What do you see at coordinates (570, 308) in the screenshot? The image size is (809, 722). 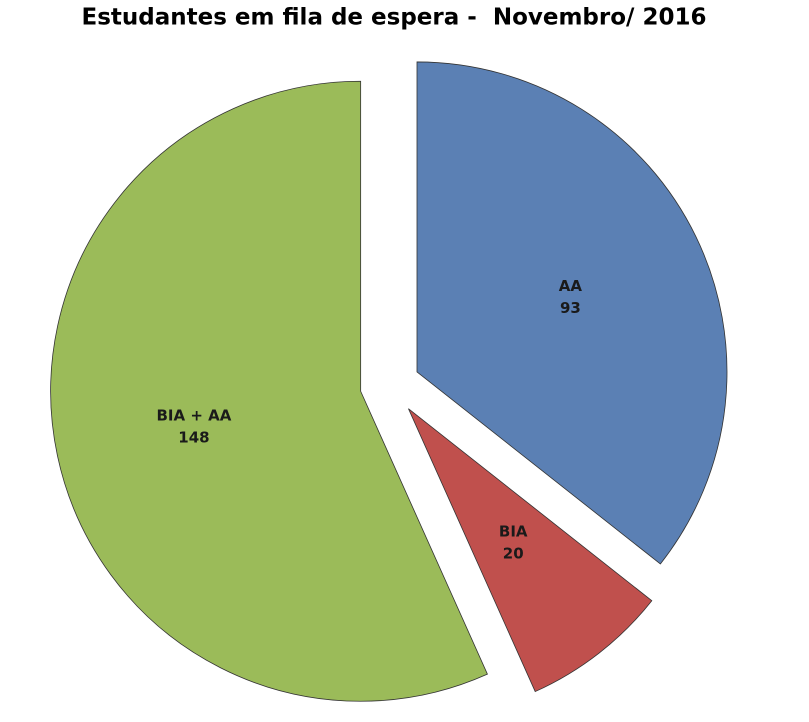 I see `slice-value: 93` at bounding box center [570, 308].